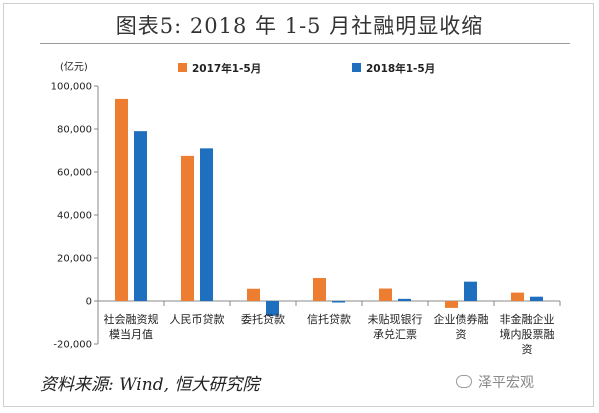  Describe the element at coordinates (71, 87) in the screenshot. I see `y-tick-label: 100,000` at that location.